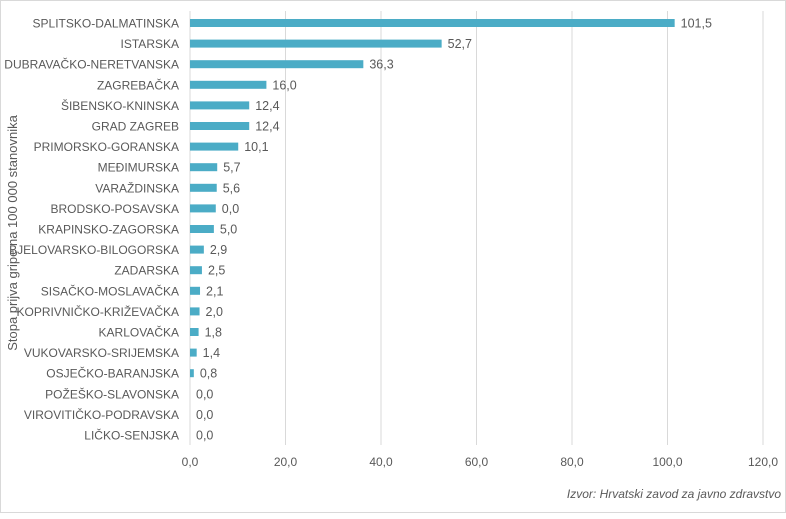  What do you see at coordinates (667, 462) in the screenshot?
I see `x-tick-label: 100,0` at bounding box center [667, 462].